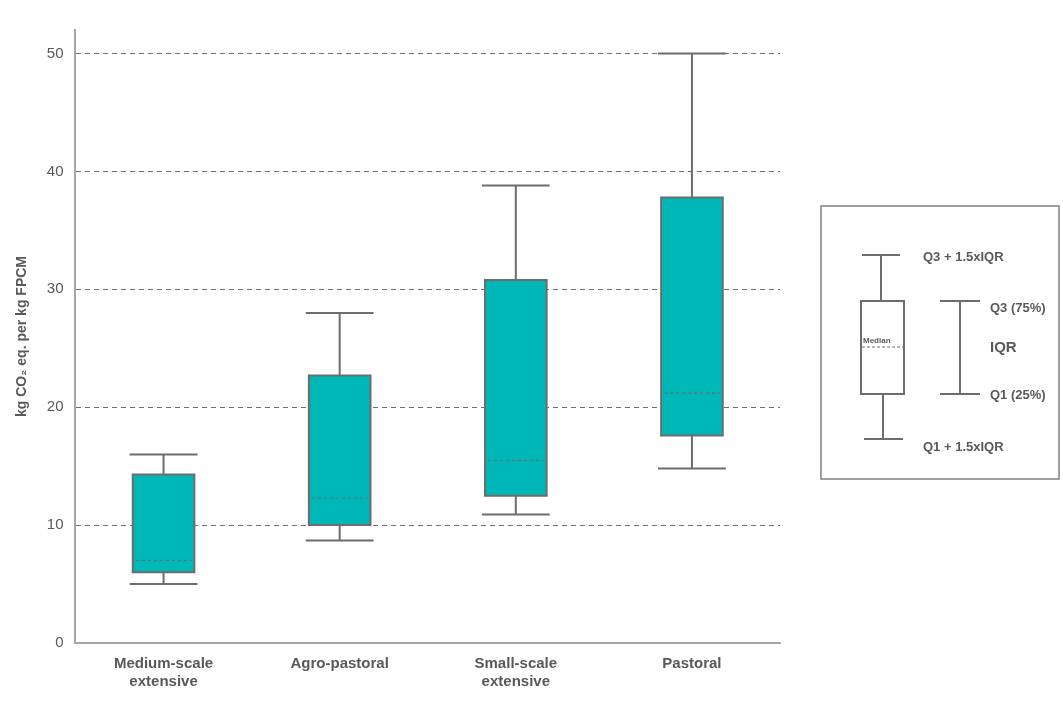 The height and width of the screenshot is (703, 1063). What do you see at coordinates (21, 336) in the screenshot?
I see `y-axis-title: kg CO₂ eq. per kg FPCM` at bounding box center [21, 336].